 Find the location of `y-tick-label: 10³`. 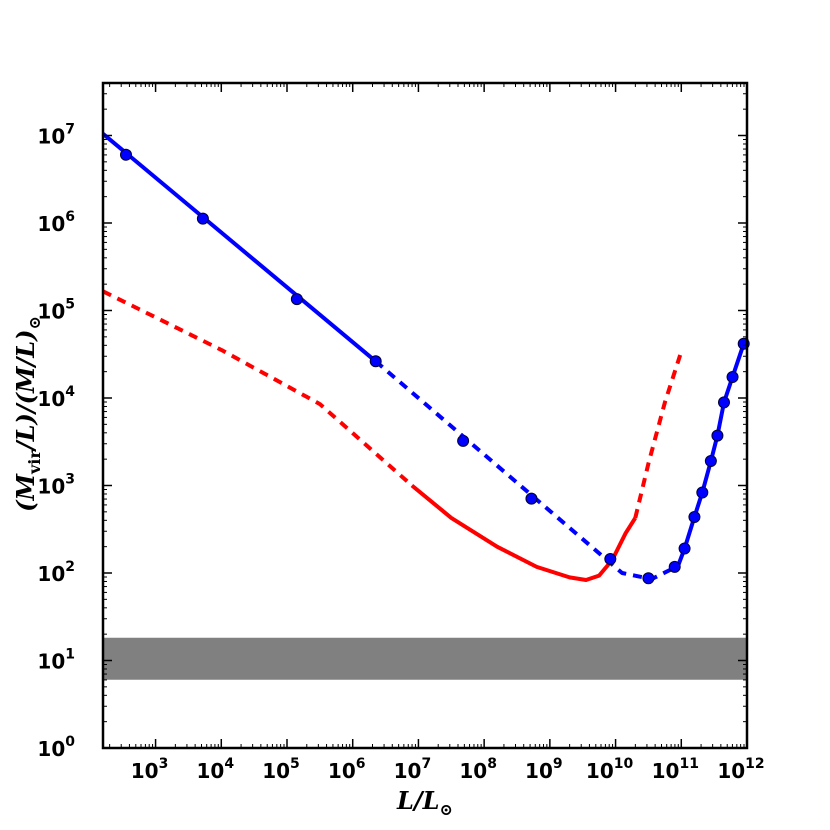

y-tick-label: 10³ is located at coordinates (56, 485).